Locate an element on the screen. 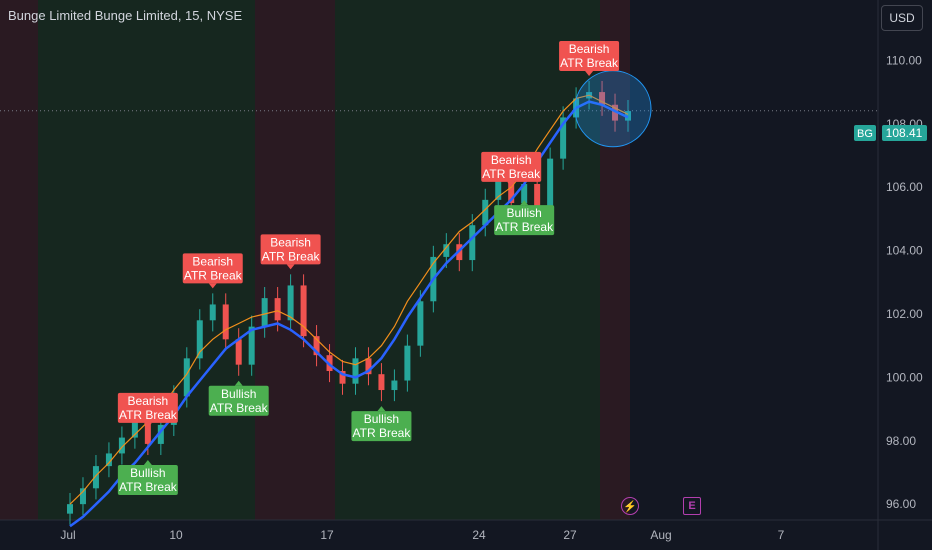 The height and width of the screenshot is (550, 932). time-tick-label: Jul is located at coordinates (67, 535).